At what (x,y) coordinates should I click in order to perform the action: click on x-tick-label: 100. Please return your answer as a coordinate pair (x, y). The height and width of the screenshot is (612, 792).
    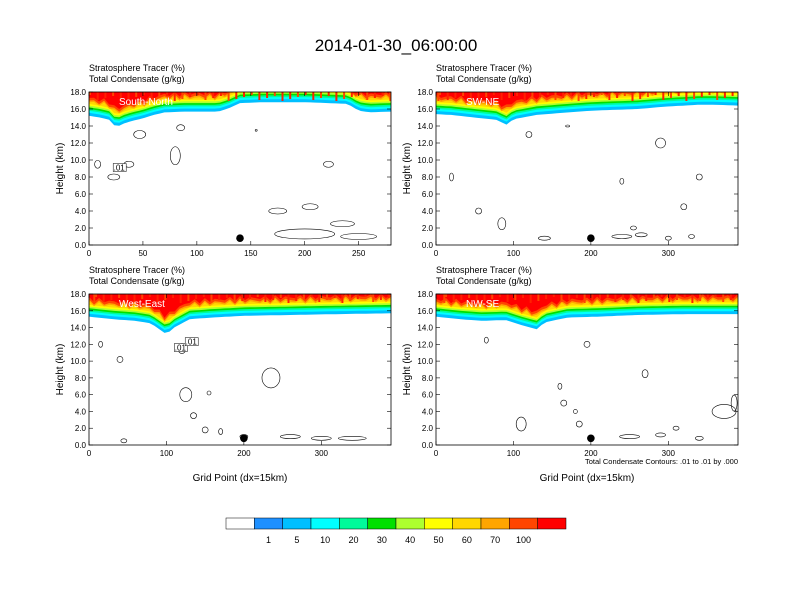
    Looking at the image, I should click on (514, 253).